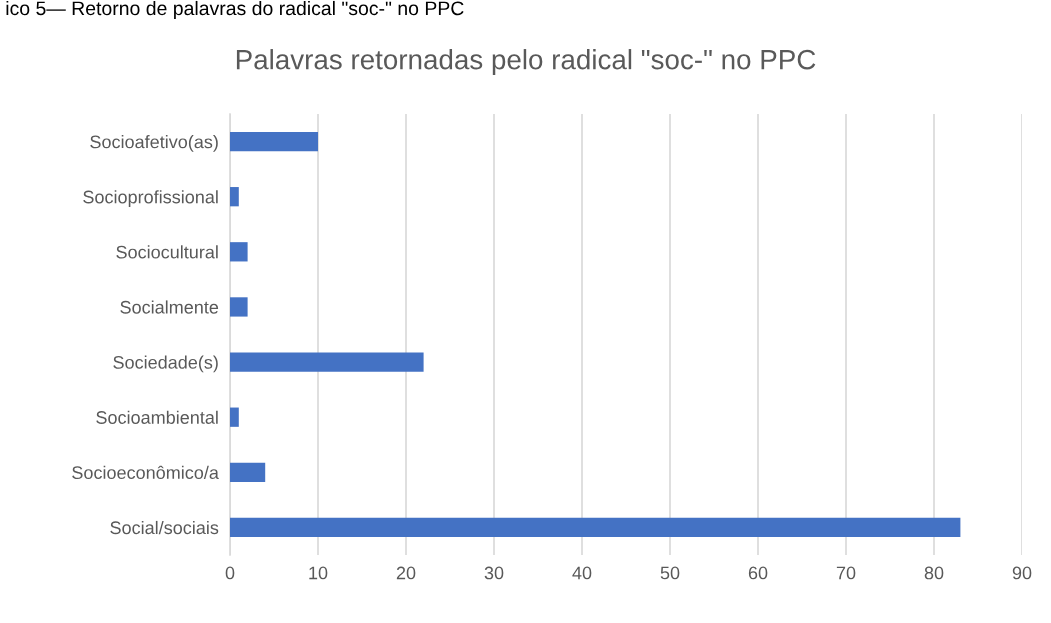 This screenshot has height=623, width=1051. Describe the element at coordinates (235, 10) in the screenshot. I see `text: ico 5— Retorno de palavras do radical "soc-" no PPC` at that location.